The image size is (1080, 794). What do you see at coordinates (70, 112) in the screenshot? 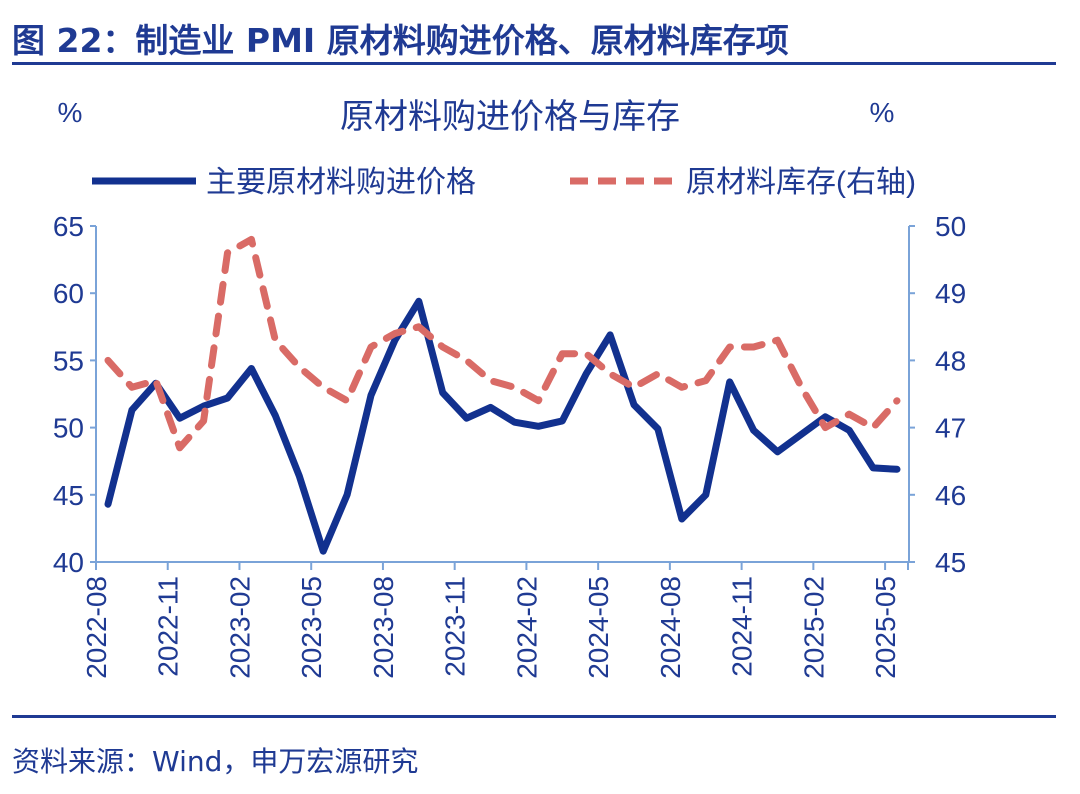
I see `left-unit: %` at bounding box center [70, 112].